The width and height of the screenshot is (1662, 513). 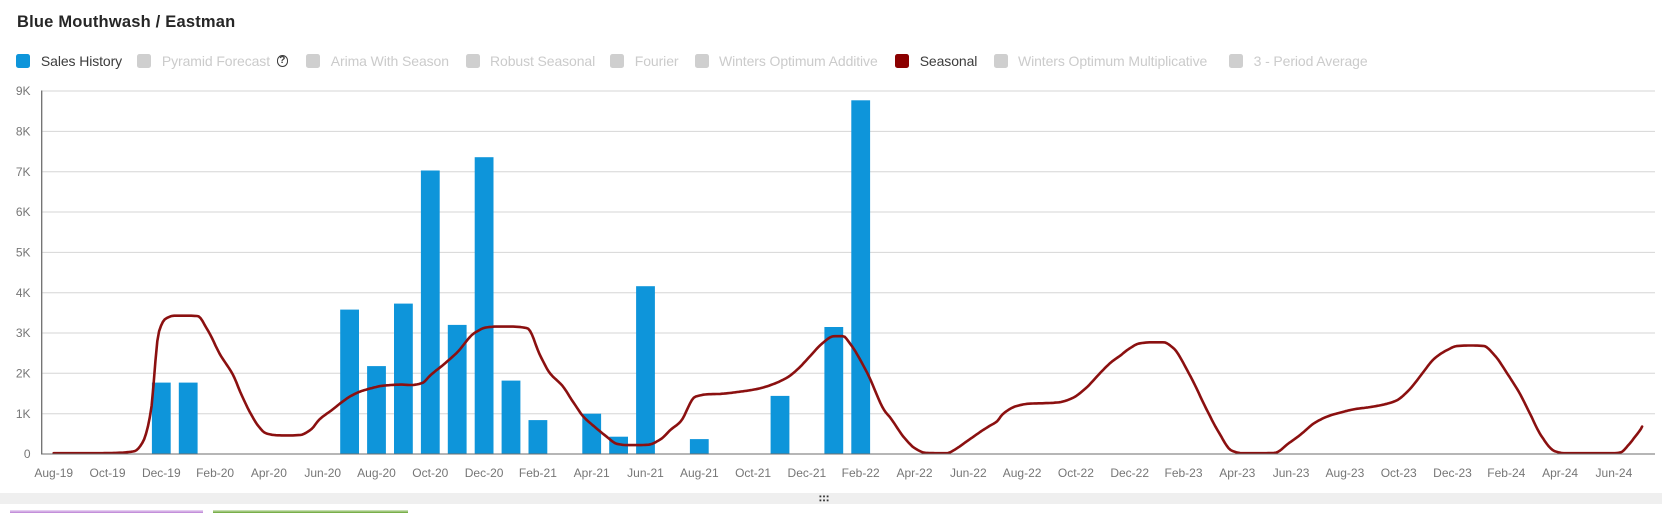 What do you see at coordinates (968, 473) in the screenshot?
I see `svg-text: Jun-22` at bounding box center [968, 473].